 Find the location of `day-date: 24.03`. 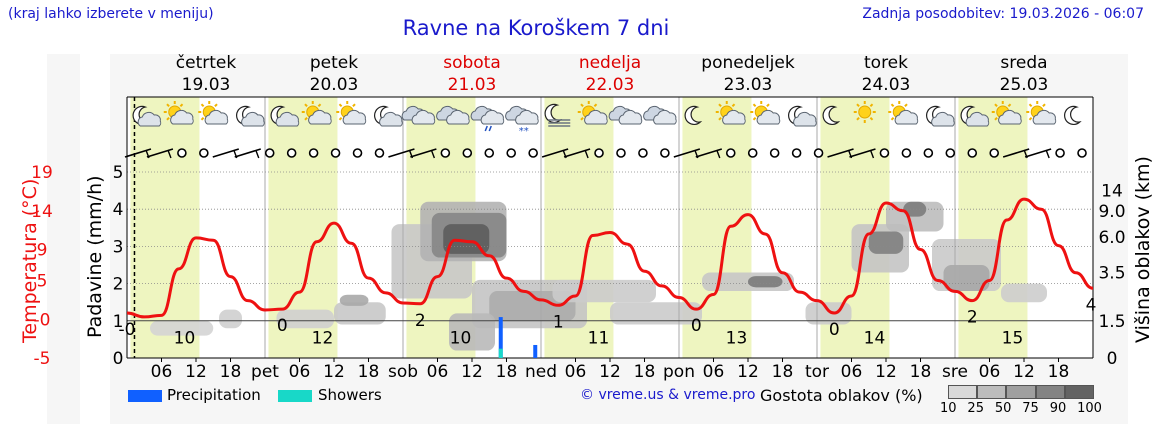

day-date: 24.03 is located at coordinates (886, 85).